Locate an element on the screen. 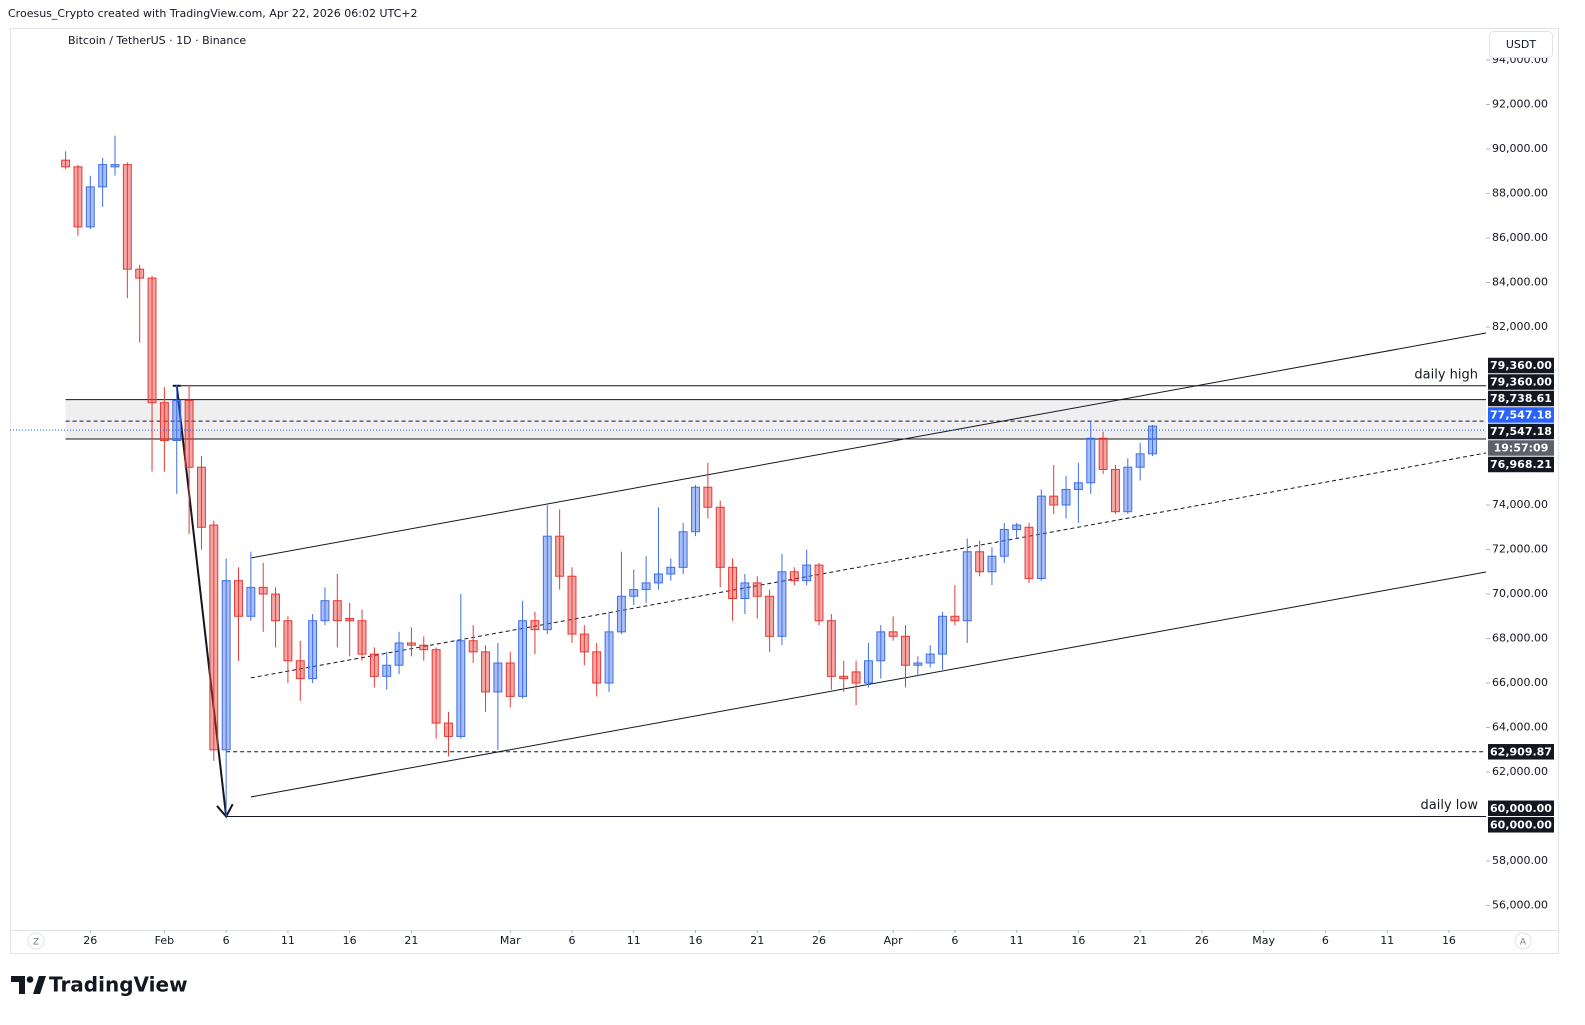 The image size is (1585, 1025). y-tick-label: 70,000.00 is located at coordinates (1520, 593).